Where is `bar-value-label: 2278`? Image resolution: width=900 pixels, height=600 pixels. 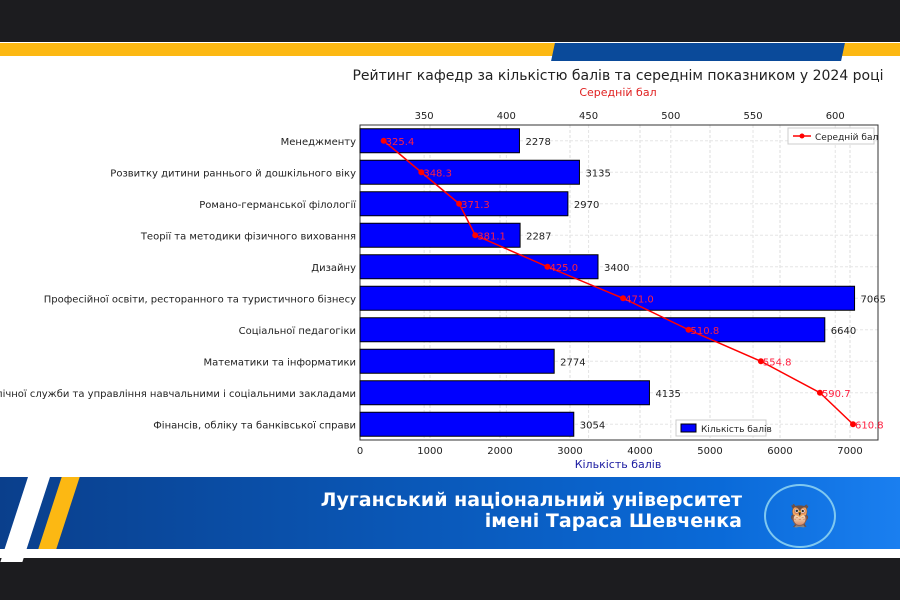
bar-value-label: 2278 is located at coordinates (537, 142).